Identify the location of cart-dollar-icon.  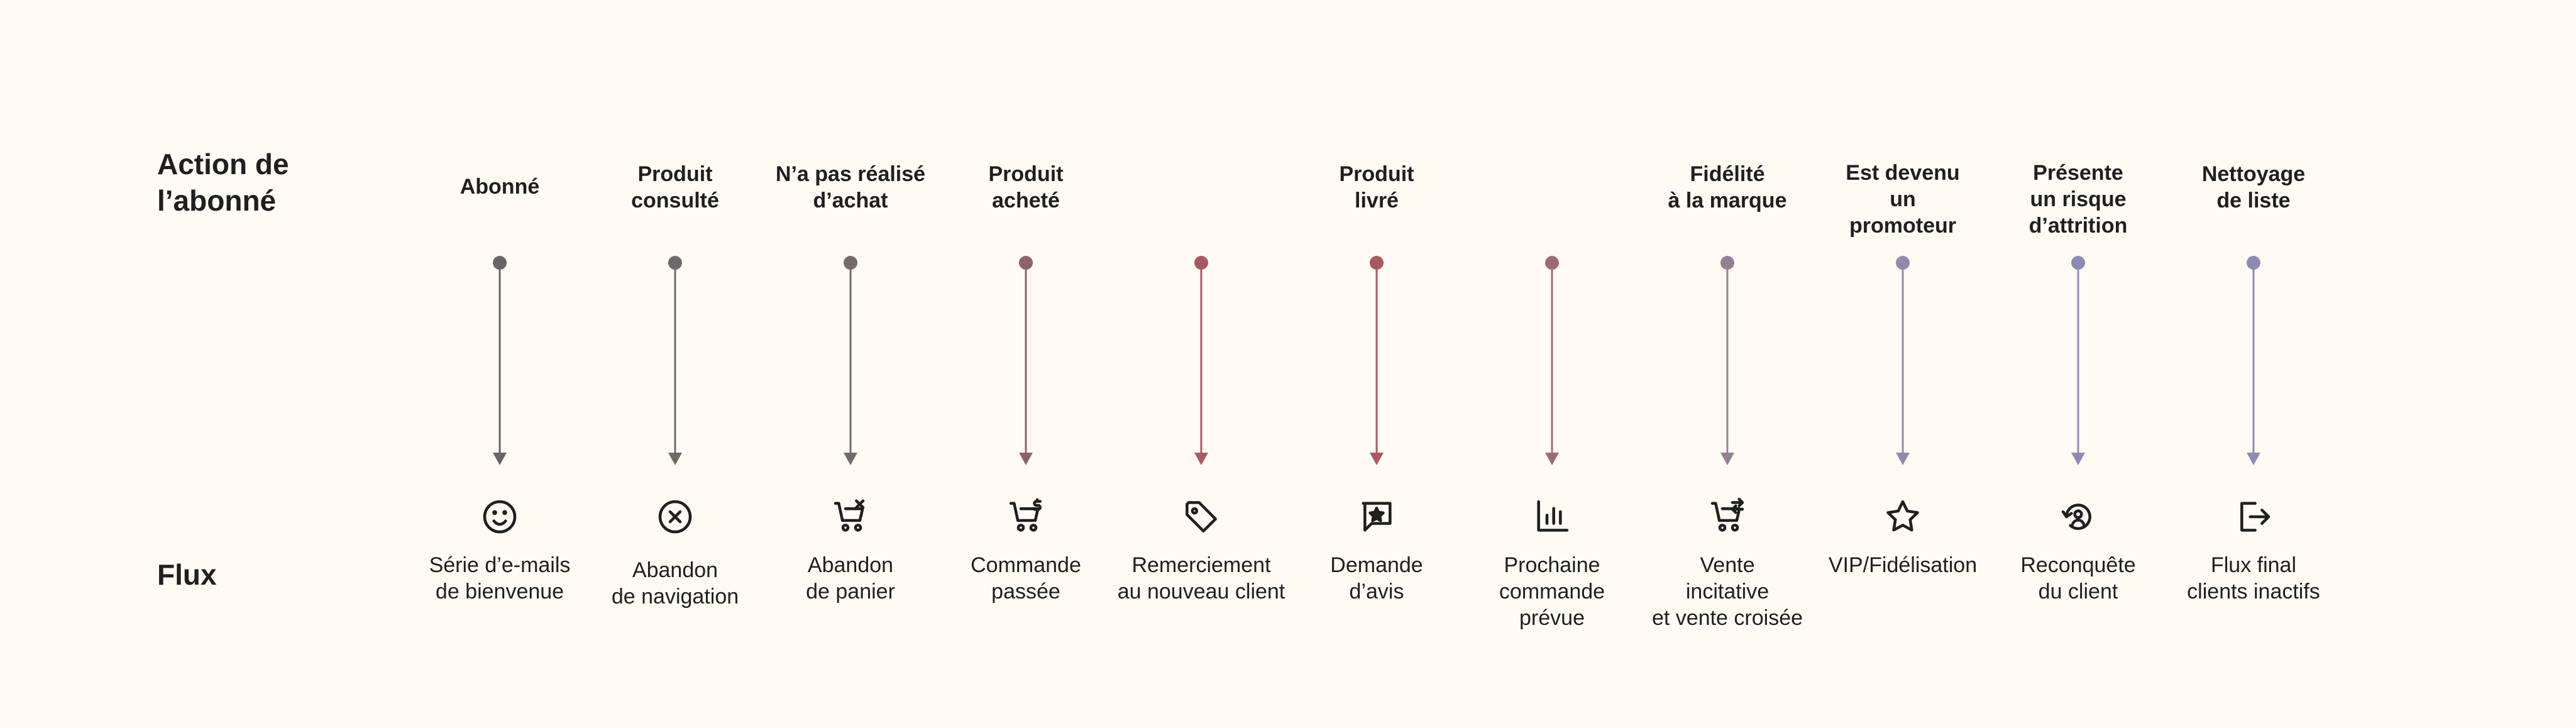
(1026, 517).